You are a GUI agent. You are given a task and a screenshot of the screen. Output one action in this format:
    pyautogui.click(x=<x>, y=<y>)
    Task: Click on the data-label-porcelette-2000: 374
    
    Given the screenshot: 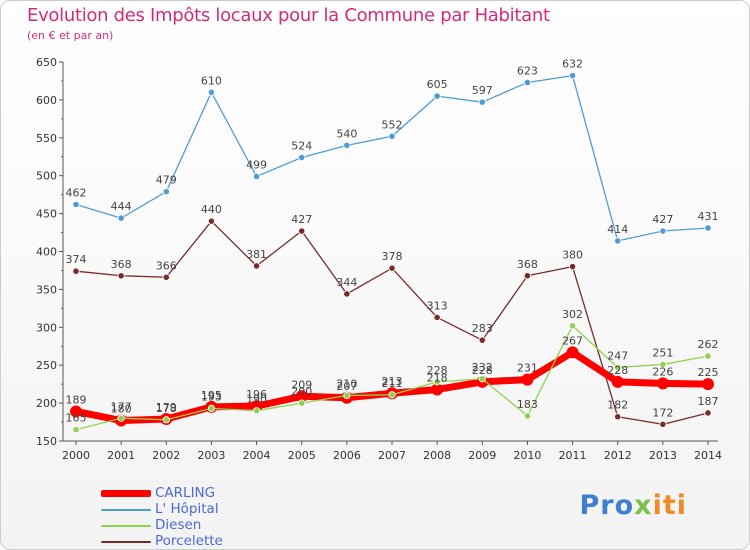 What is the action you would take?
    pyautogui.click(x=76, y=259)
    